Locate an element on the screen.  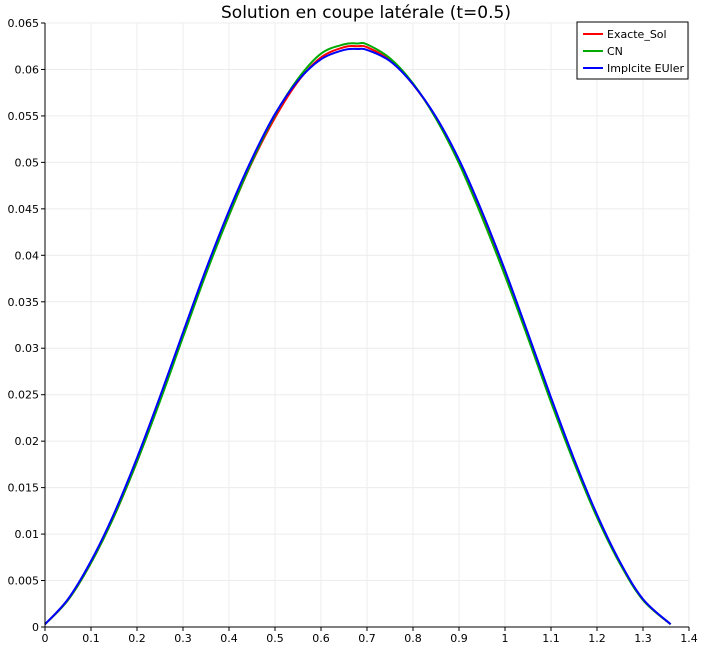
x-tick-label: 0.9 is located at coordinates (459, 638).